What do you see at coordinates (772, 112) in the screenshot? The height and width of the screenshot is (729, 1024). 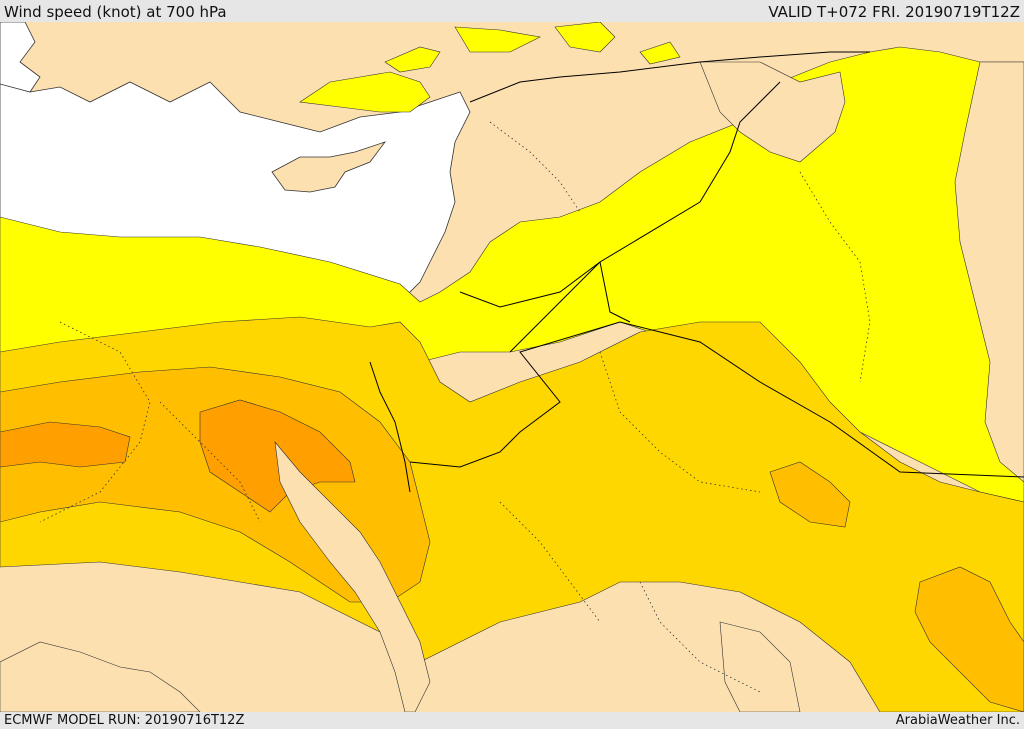 I see `land-northeast` at bounding box center [772, 112].